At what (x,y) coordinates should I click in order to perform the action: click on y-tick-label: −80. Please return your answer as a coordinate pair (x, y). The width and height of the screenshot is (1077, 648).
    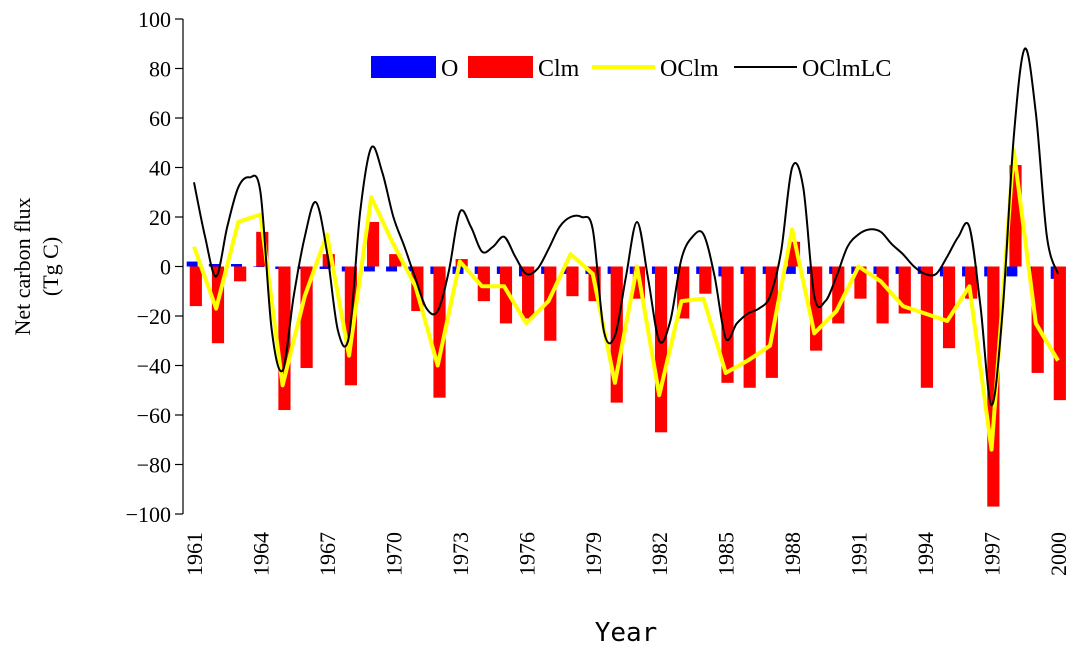
    Looking at the image, I should click on (154, 465).